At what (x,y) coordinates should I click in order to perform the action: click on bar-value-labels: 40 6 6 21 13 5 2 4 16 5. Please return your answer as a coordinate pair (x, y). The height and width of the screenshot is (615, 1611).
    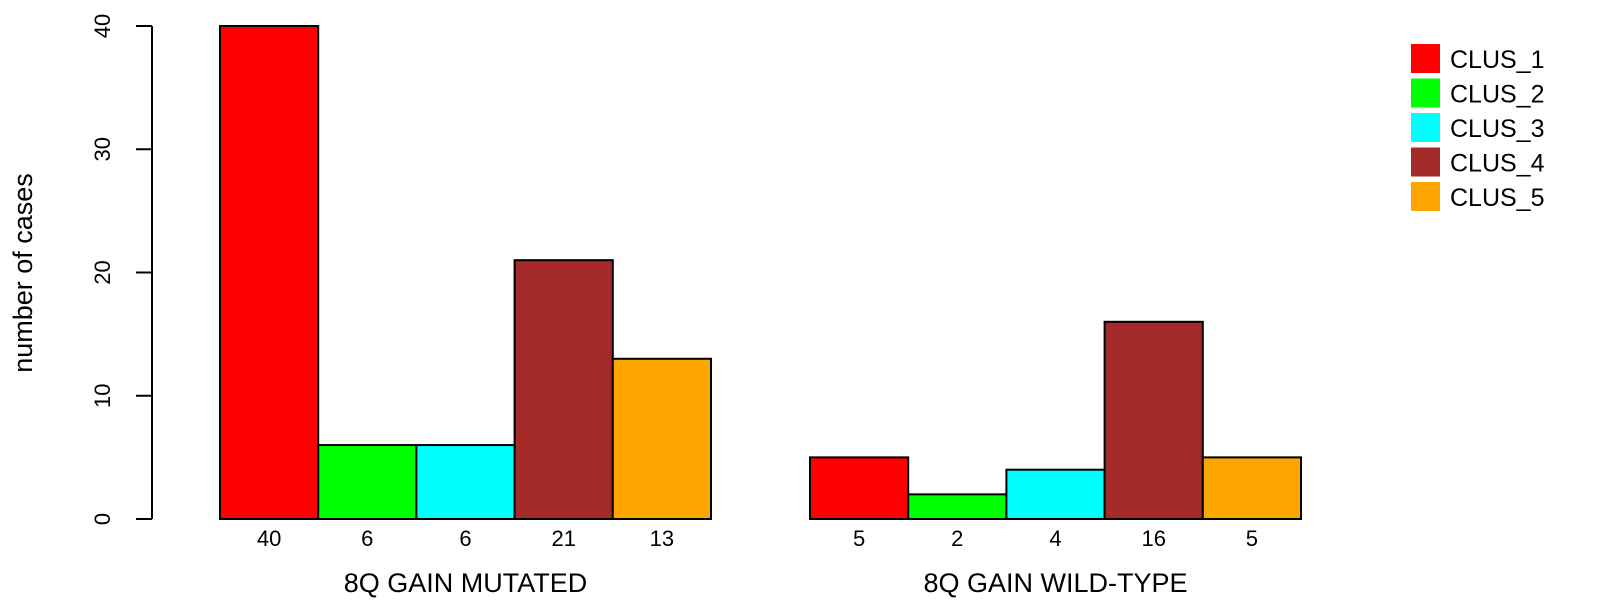
    Looking at the image, I should click on (757, 538).